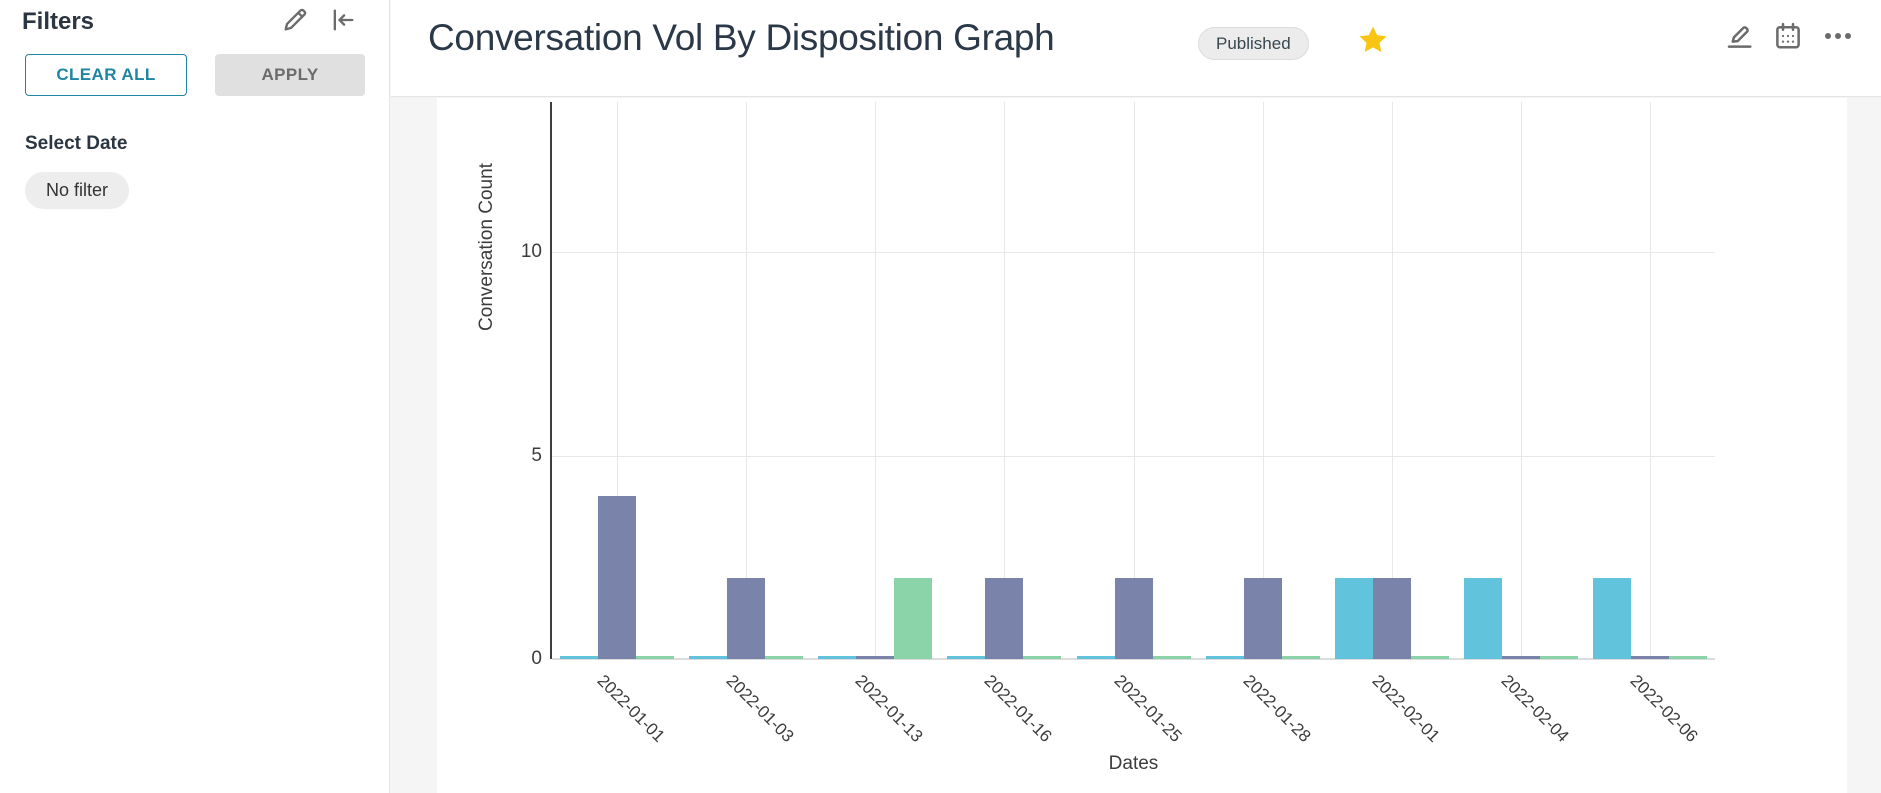  I want to click on filters-title: Filters, so click(58, 21).